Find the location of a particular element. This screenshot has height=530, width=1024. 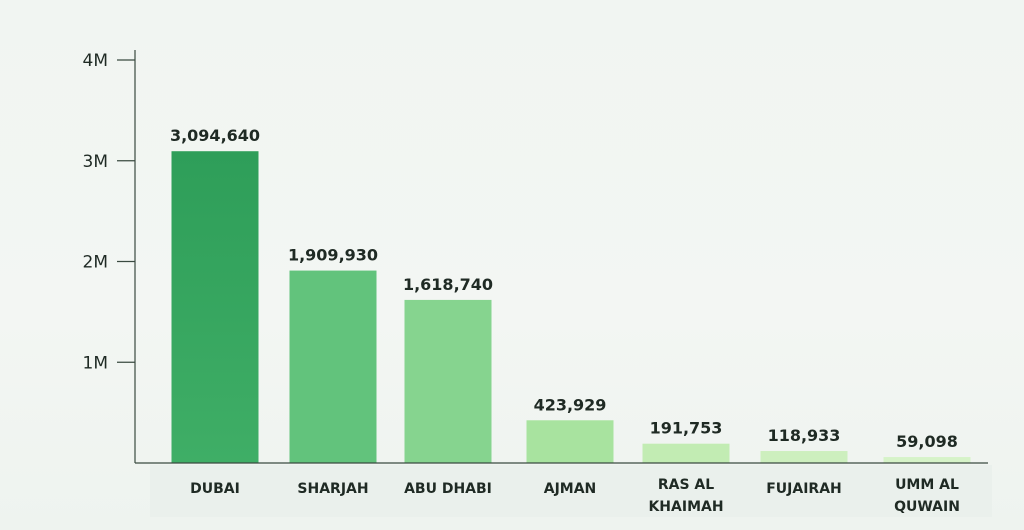

value-label: 118,933 is located at coordinates (804, 435).